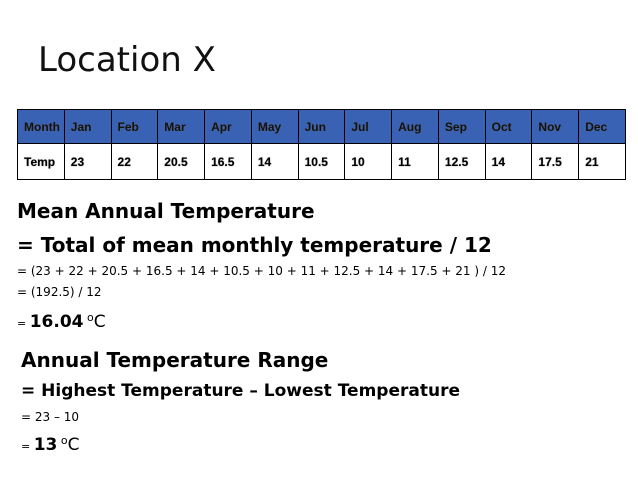  What do you see at coordinates (127, 60) in the screenshot?
I see `page-title: Location X` at bounding box center [127, 60].